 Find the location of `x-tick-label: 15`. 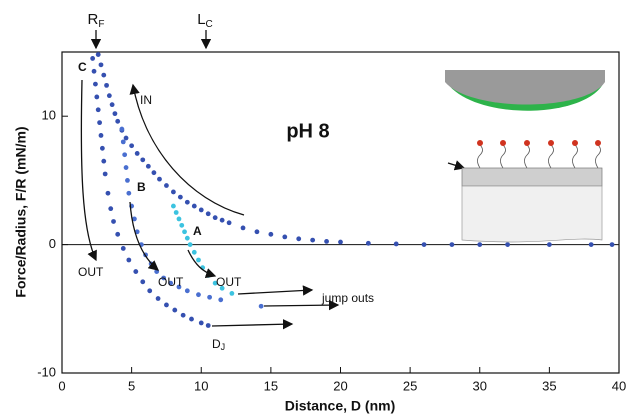

x-tick-label: 15 is located at coordinates (271, 385).